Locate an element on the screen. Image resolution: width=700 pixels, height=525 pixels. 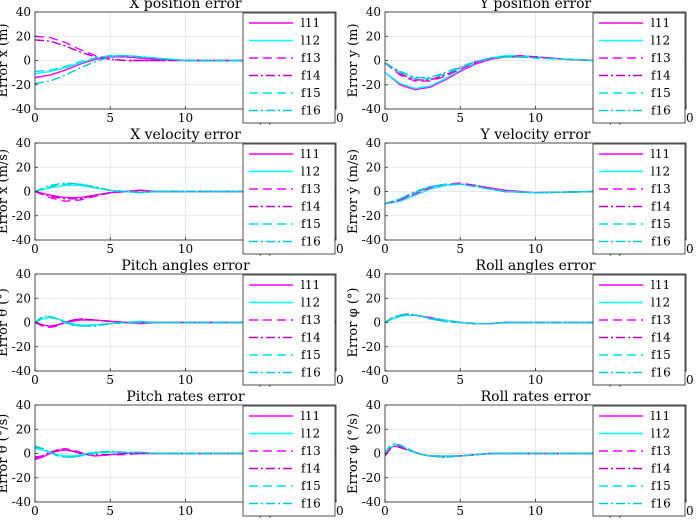
chart-title: Pitch angles error is located at coordinates (185, 266).